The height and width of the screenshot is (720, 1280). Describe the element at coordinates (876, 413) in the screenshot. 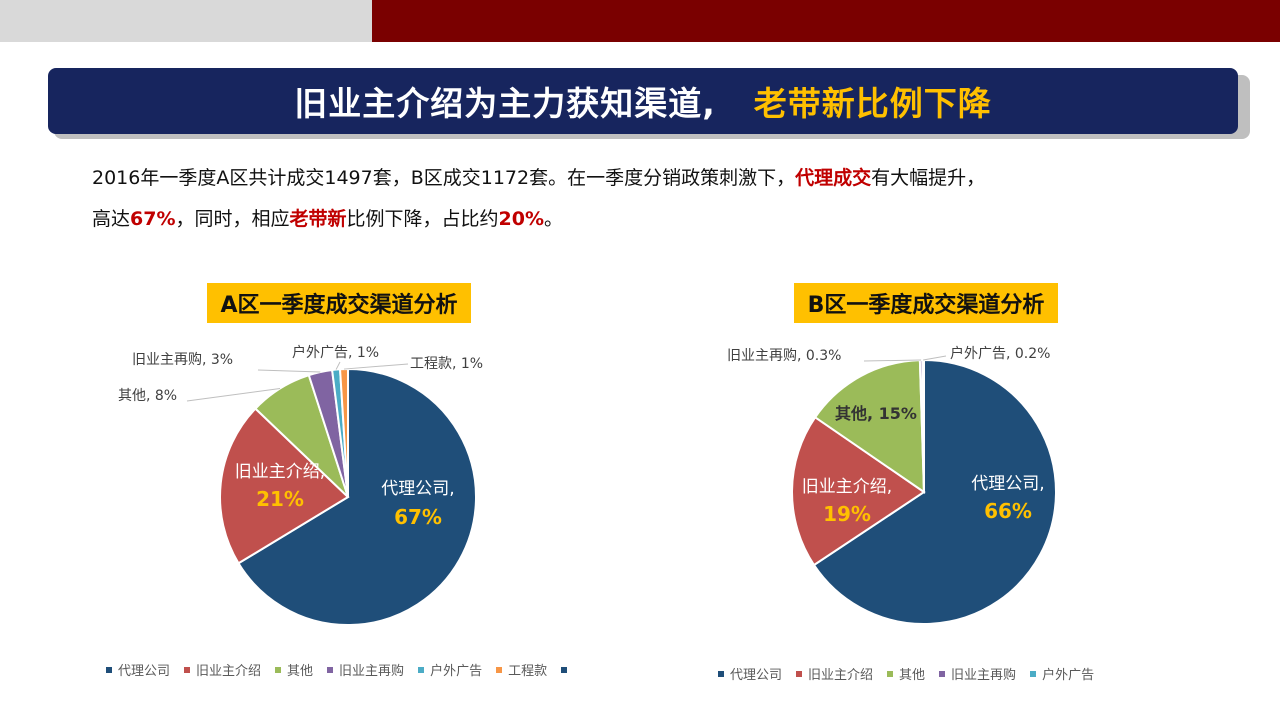

I see `pie-b-label-other: 其他, 15%` at that location.